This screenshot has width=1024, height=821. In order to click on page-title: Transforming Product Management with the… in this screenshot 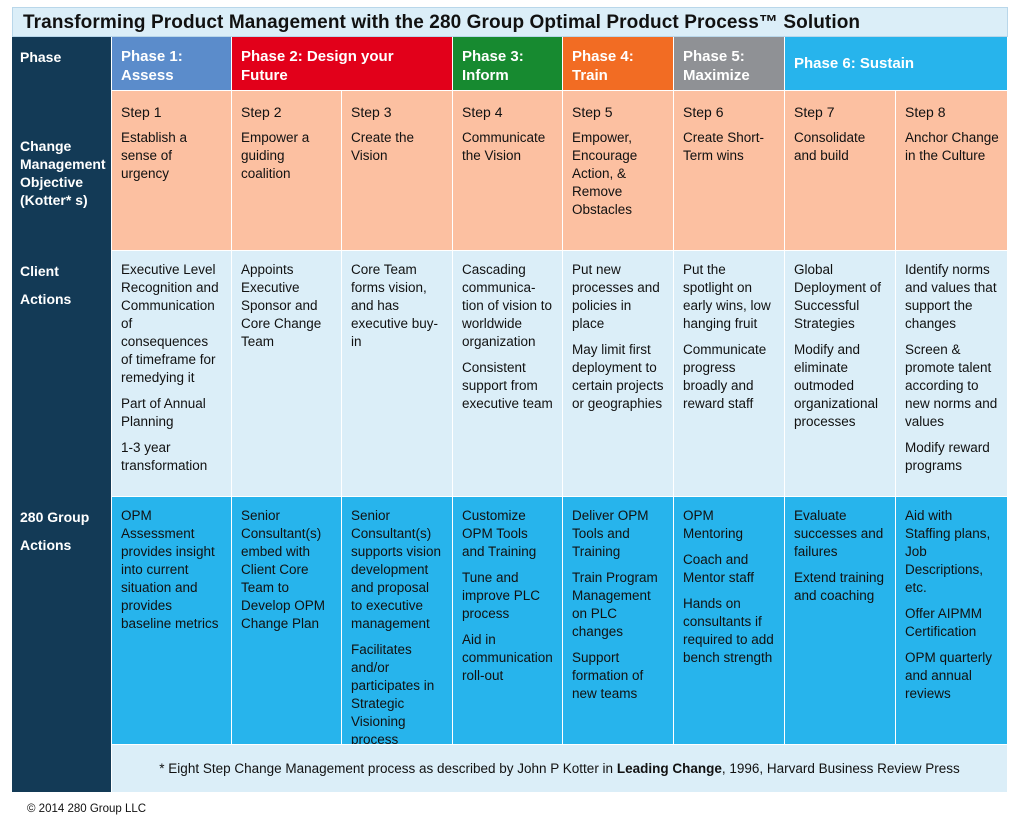, I will do `click(442, 22)`.